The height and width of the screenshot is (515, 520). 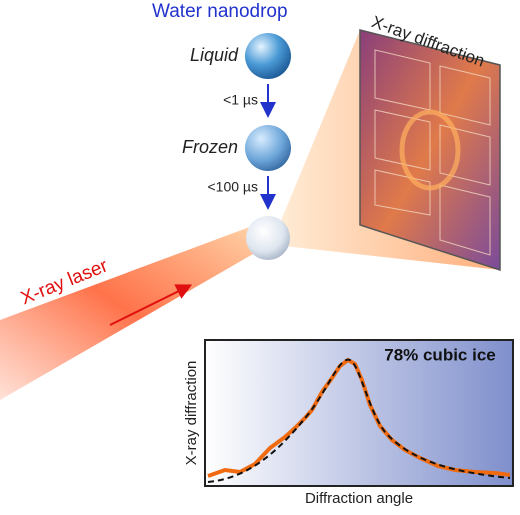 I want to click on title: Water nanodrop, so click(x=220, y=11).